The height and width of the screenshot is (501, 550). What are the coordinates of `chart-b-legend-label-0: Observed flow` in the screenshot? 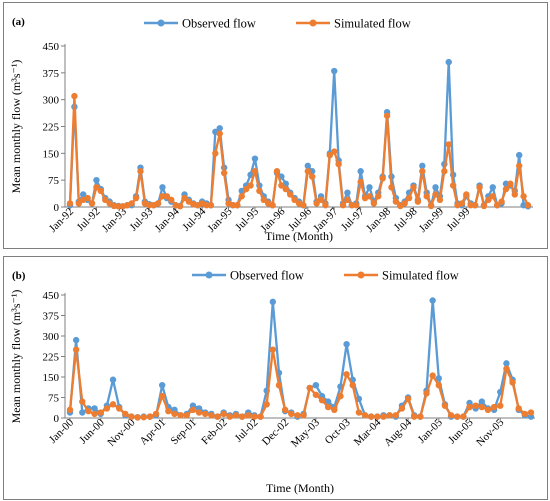 It's located at (267, 276).